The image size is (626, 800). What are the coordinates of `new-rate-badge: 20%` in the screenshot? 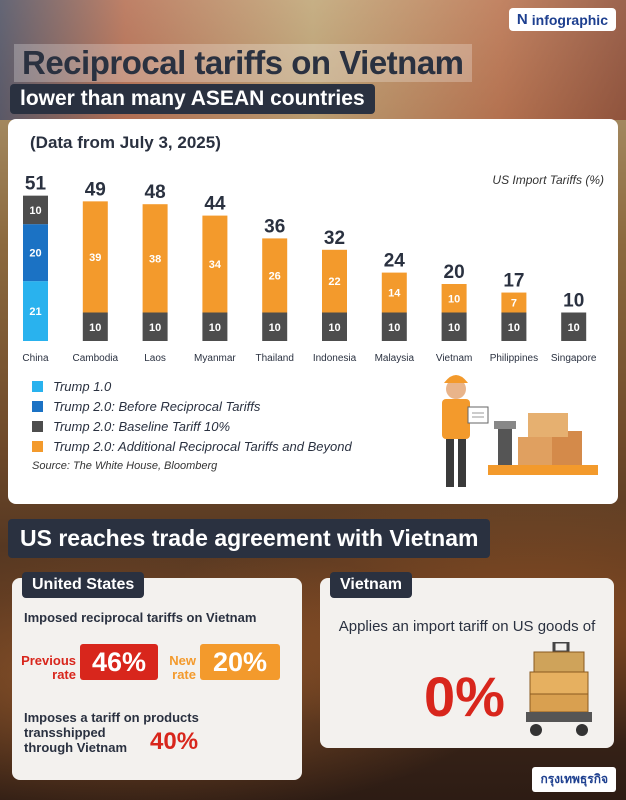 It's located at (240, 662).